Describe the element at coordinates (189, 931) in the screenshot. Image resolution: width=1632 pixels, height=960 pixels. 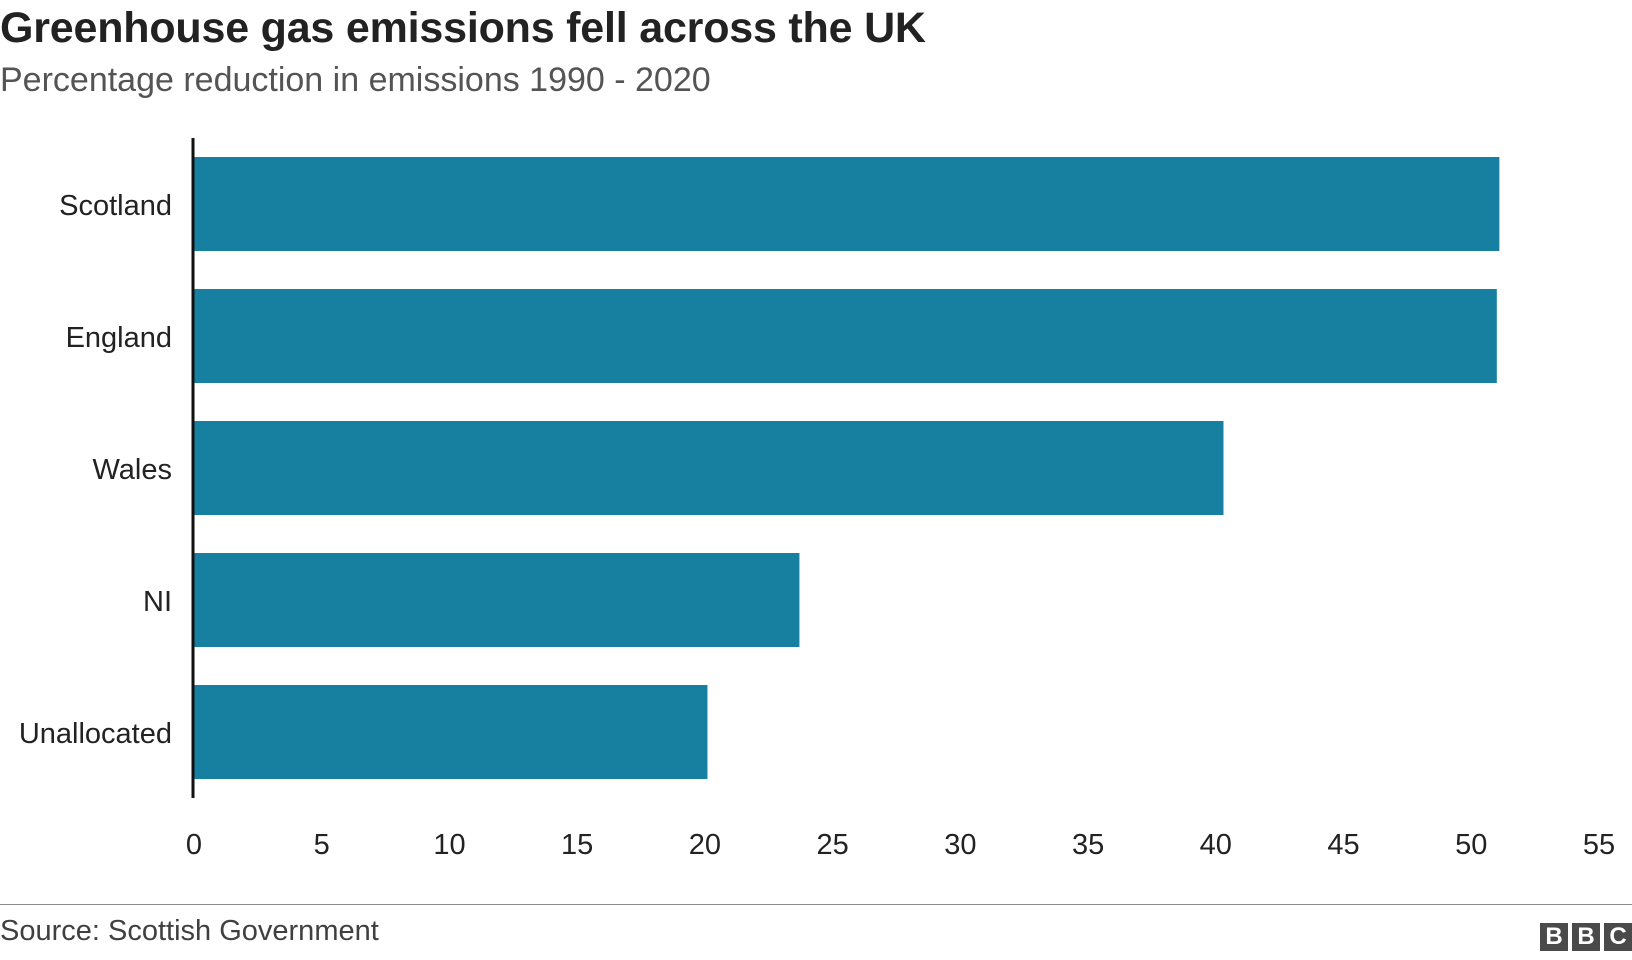
I see `source-note: Source: Scottish Government` at that location.